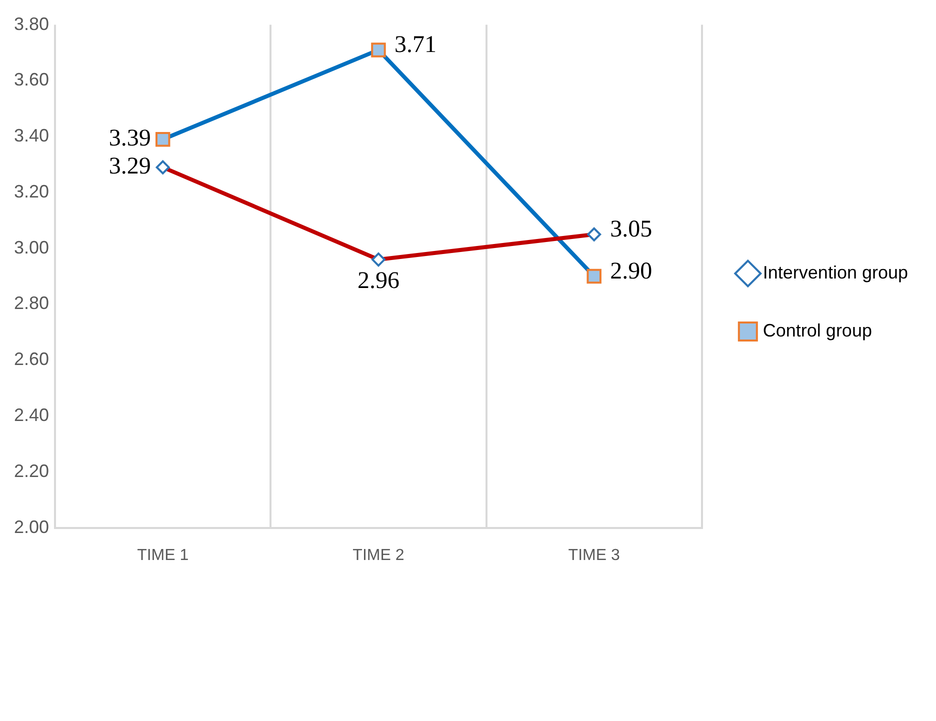 This screenshot has width=936, height=721. Describe the element at coordinates (378, 555) in the screenshot. I see `x-tick-label: TIME 2` at that location.